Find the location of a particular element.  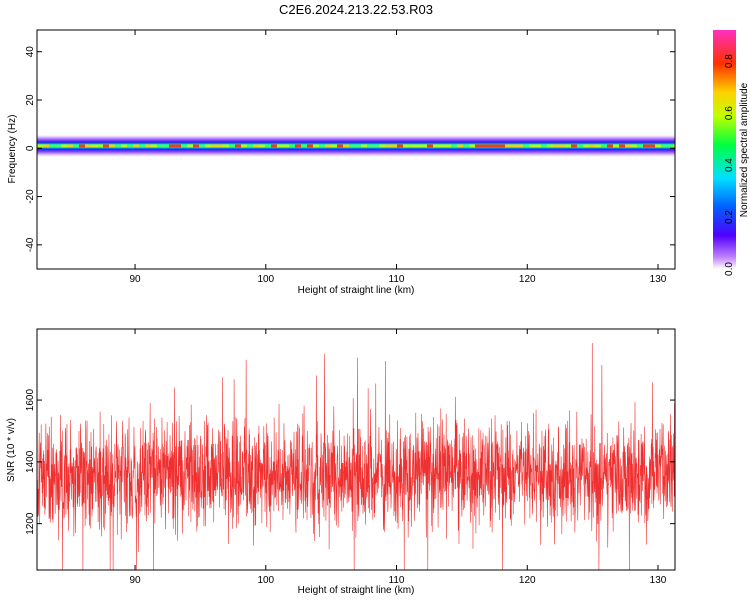

spectrogram-ytick-label: 20 is located at coordinates (30, 100).